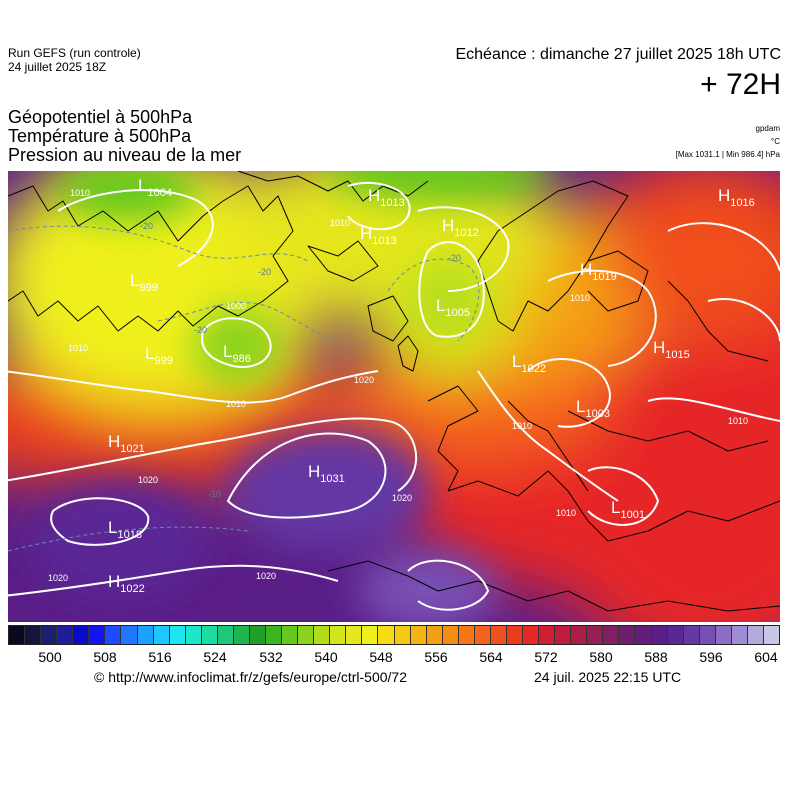  Describe the element at coordinates (775, 141) in the screenshot. I see `unit-temperature: °C` at that location.